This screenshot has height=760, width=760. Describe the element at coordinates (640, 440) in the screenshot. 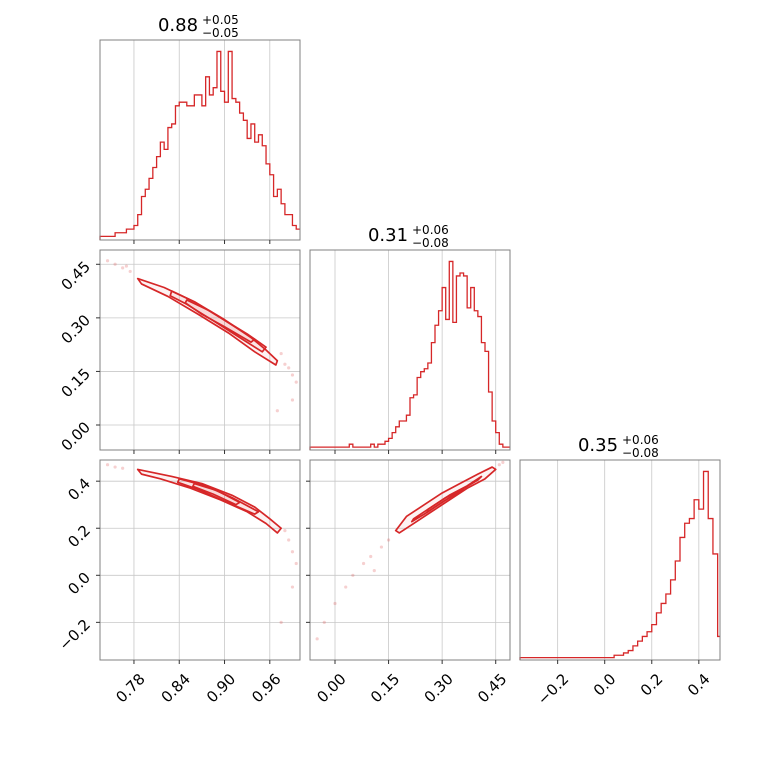

I see `title-upper-error-2: +0.06` at that location.